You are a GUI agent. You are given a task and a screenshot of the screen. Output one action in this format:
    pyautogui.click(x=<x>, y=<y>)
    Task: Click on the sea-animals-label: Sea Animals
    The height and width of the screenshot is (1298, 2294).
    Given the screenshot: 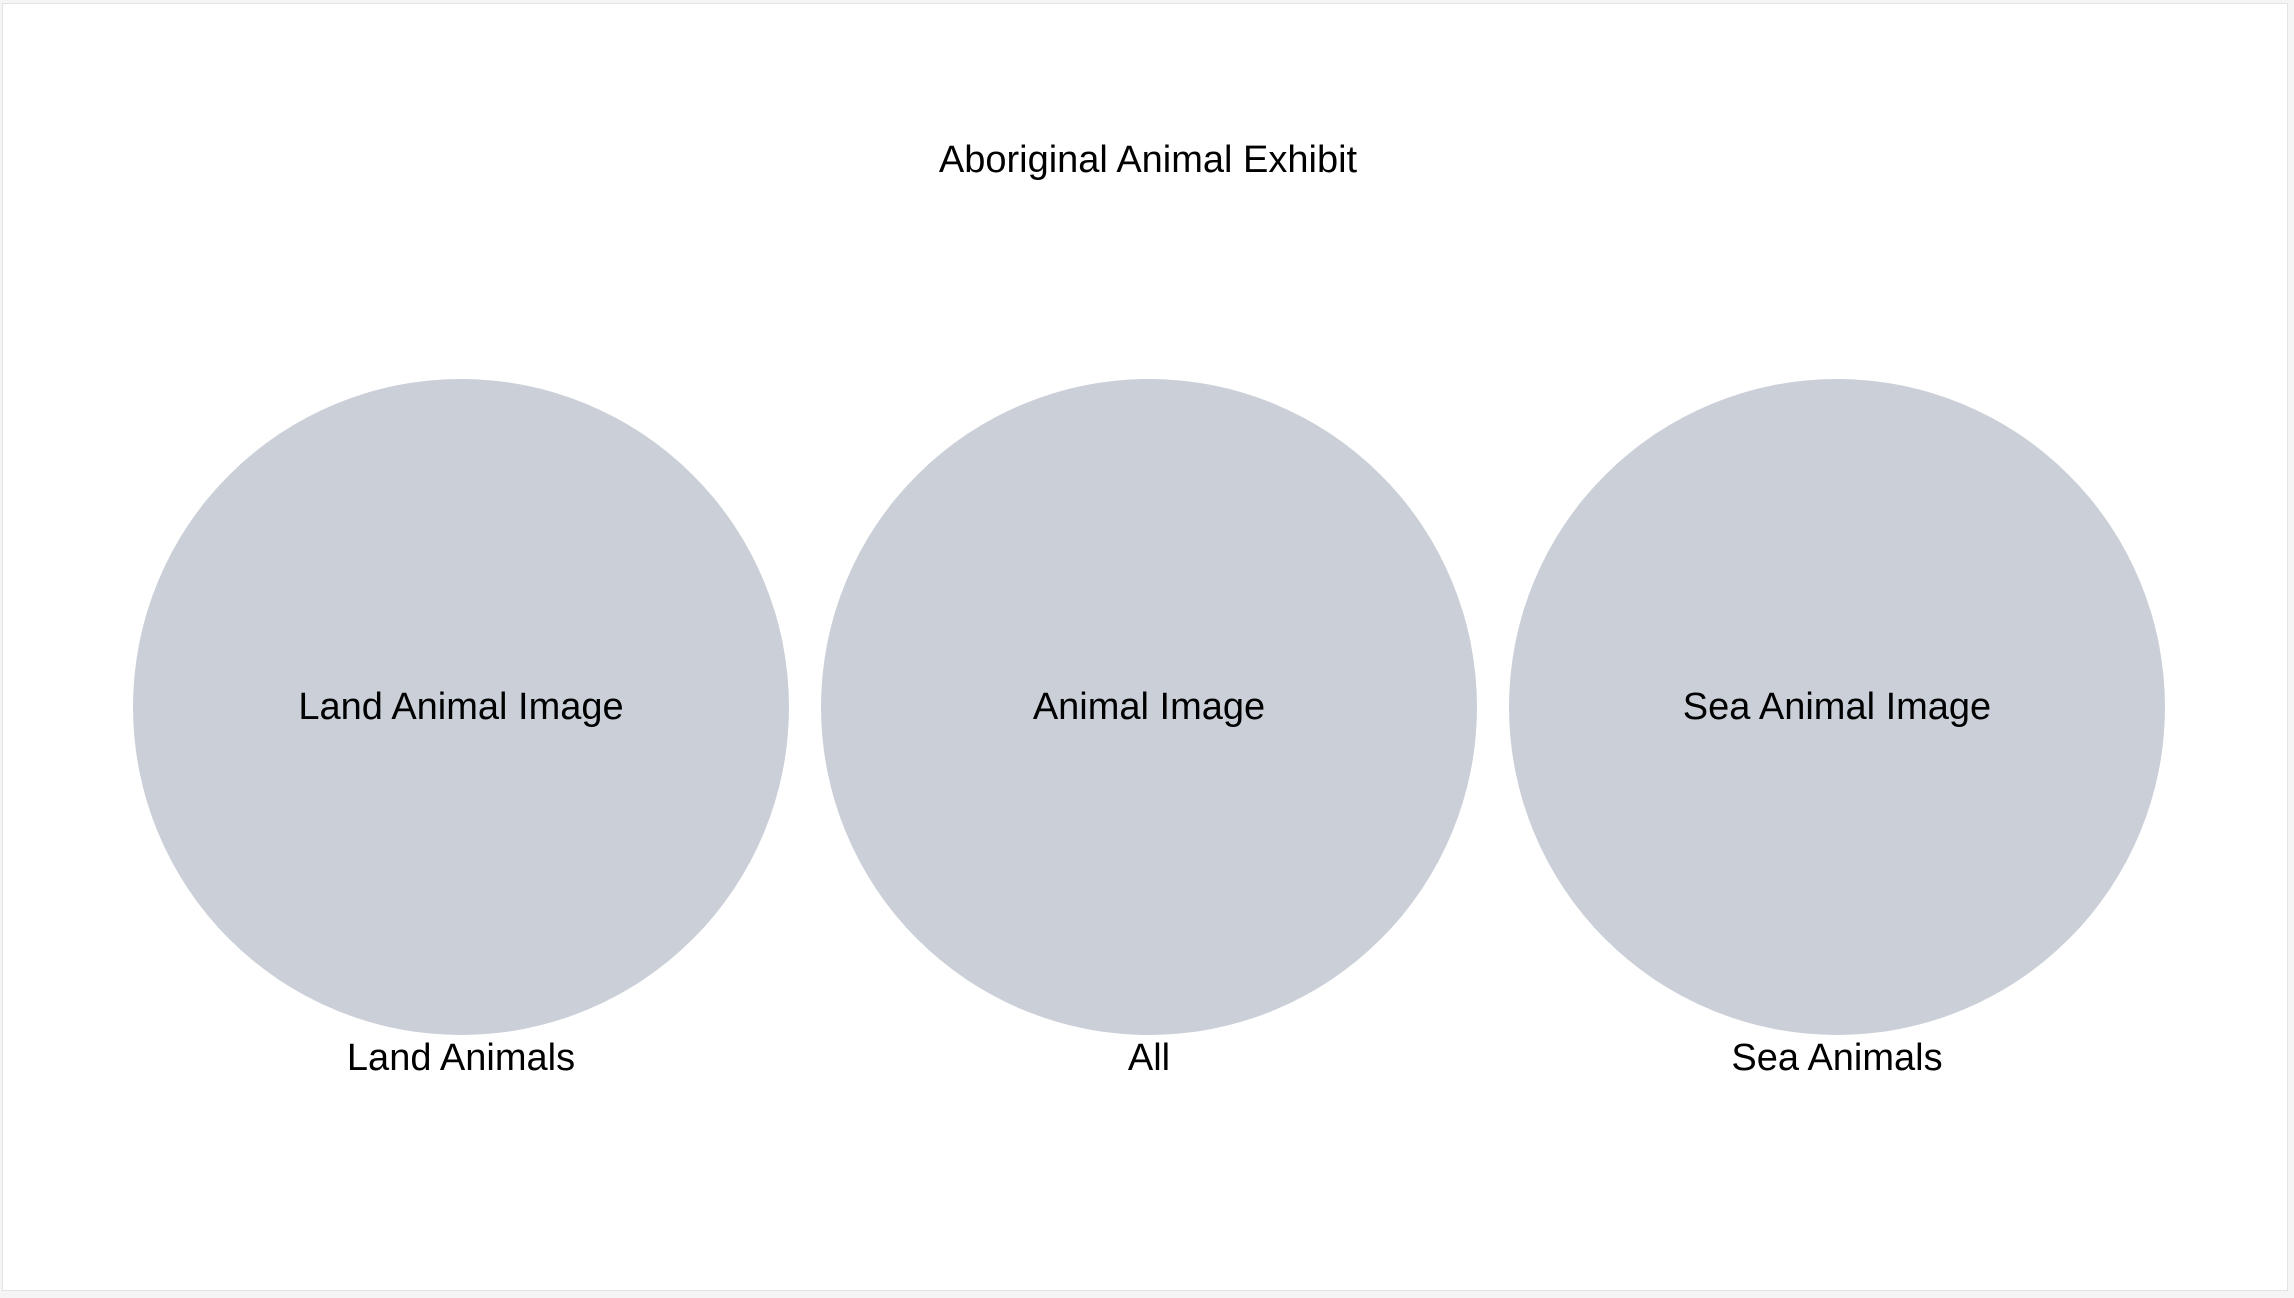 What is the action you would take?
    pyautogui.click(x=1837, y=1058)
    